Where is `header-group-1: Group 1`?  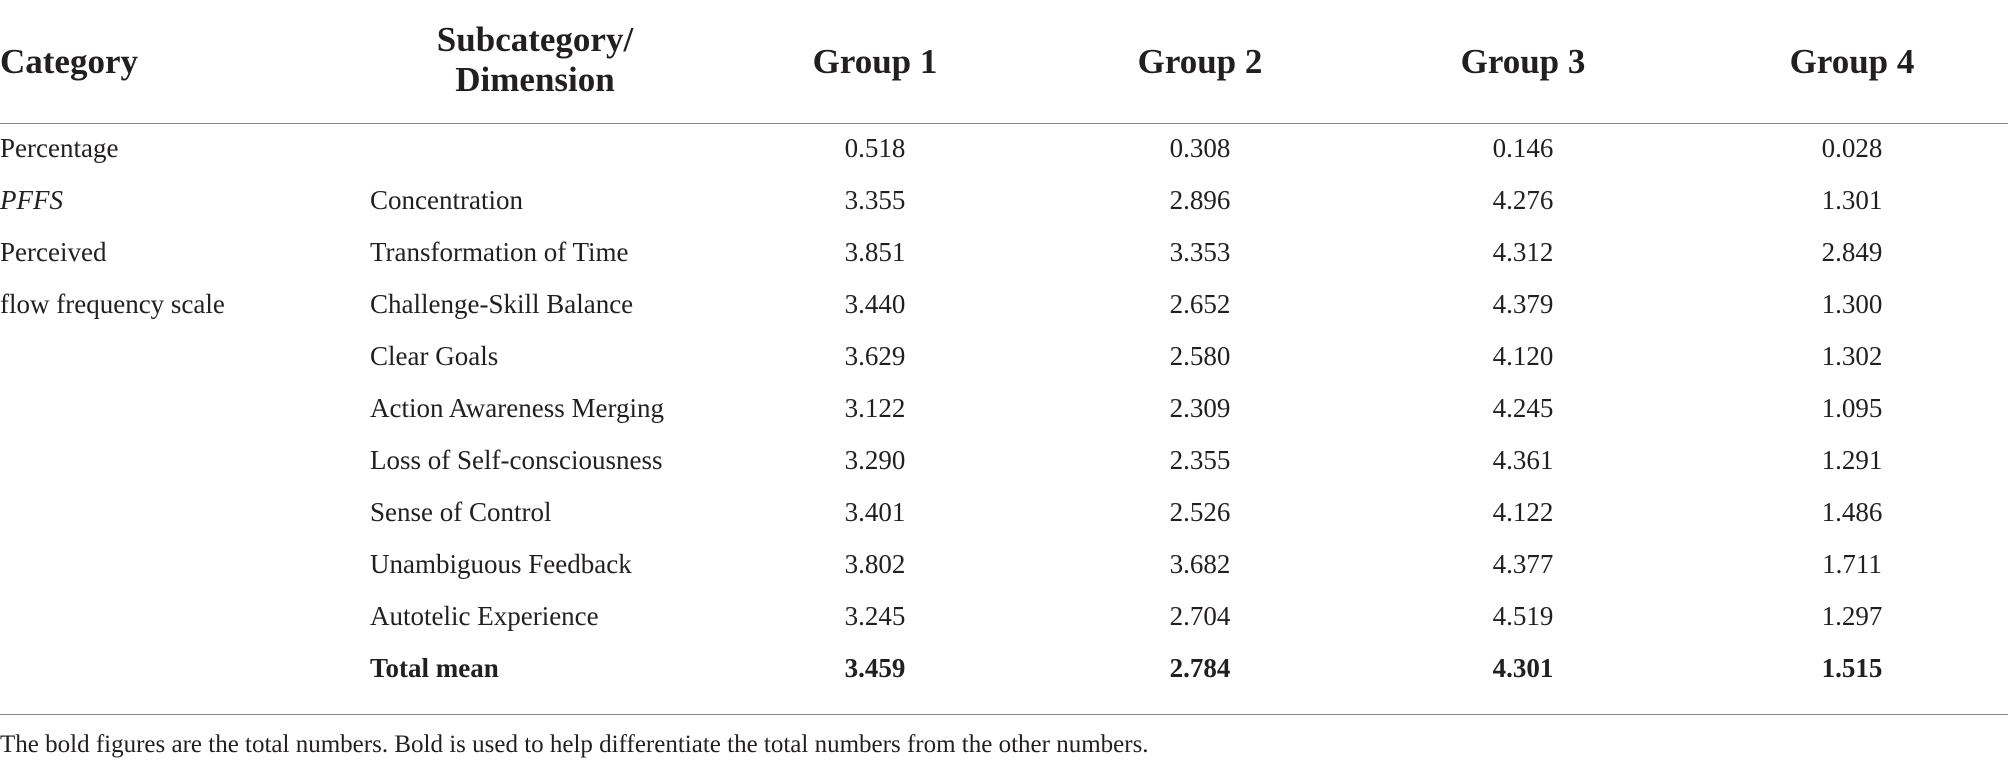 header-group-1: Group 1 is located at coordinates (875, 61).